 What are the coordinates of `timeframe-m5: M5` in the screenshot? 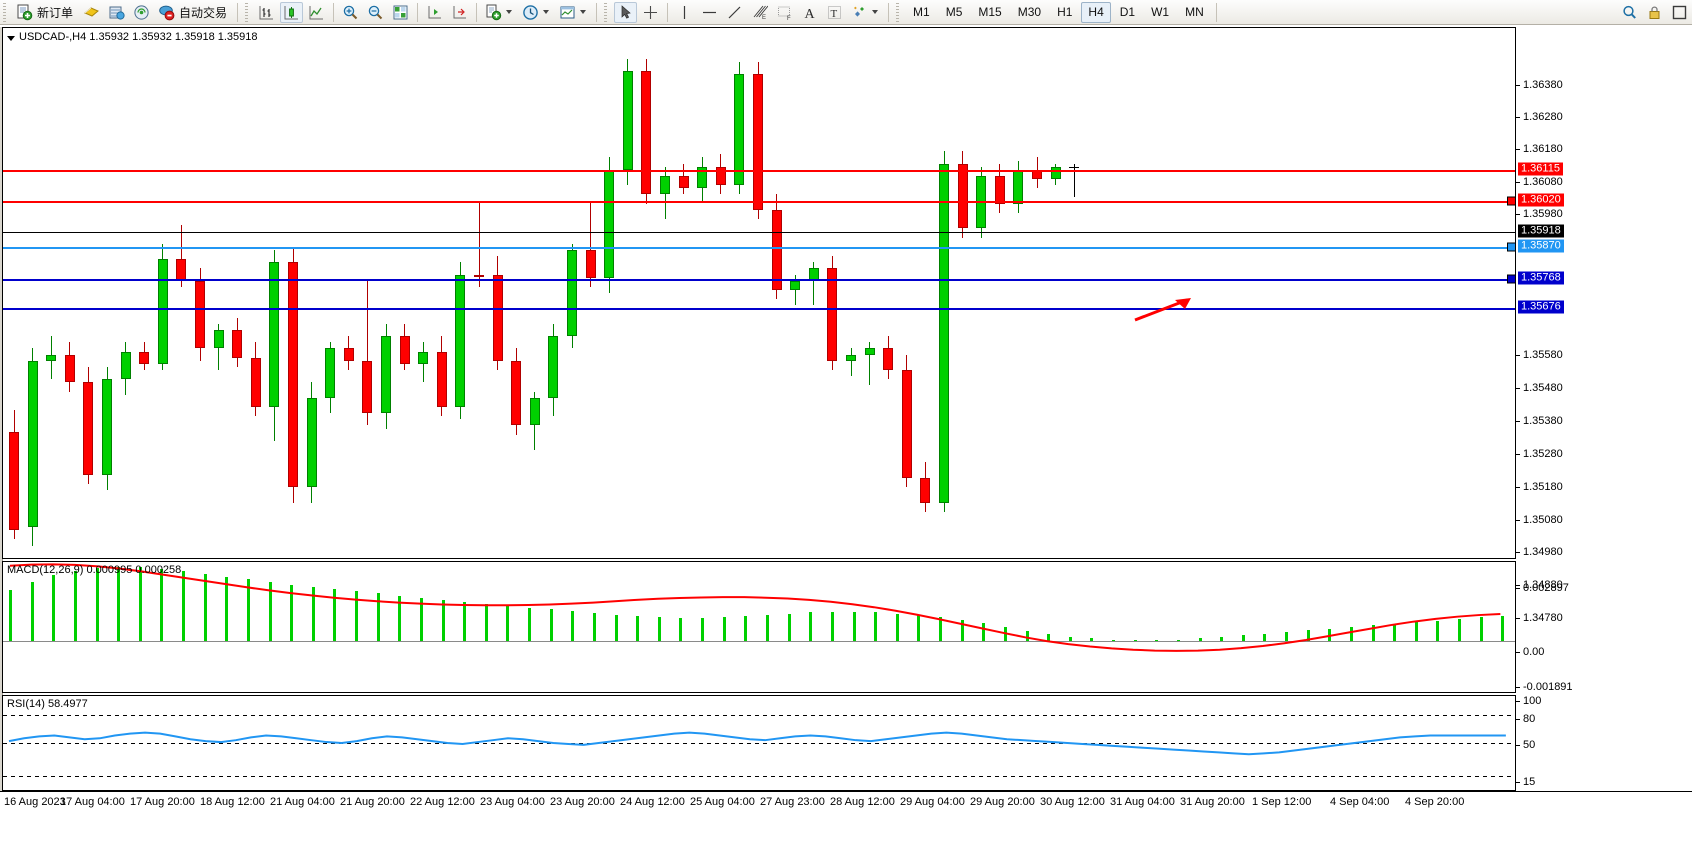 It's located at (954, 12).